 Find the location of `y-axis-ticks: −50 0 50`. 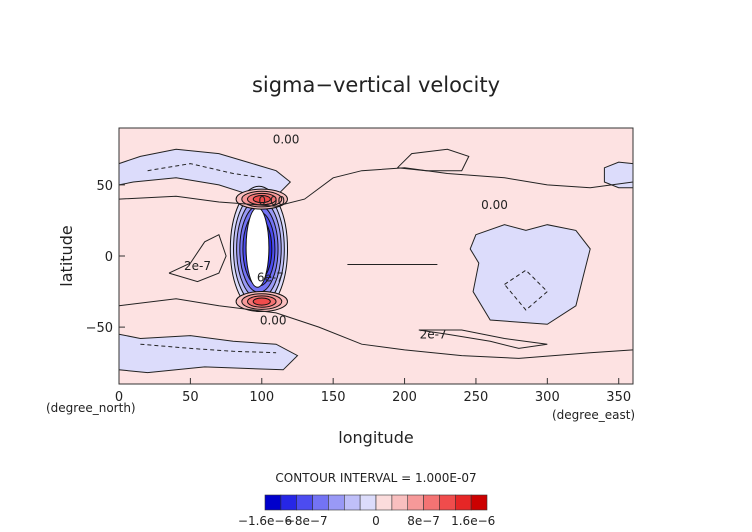

y-axis-ticks: −50 0 50 is located at coordinates (105, 257).